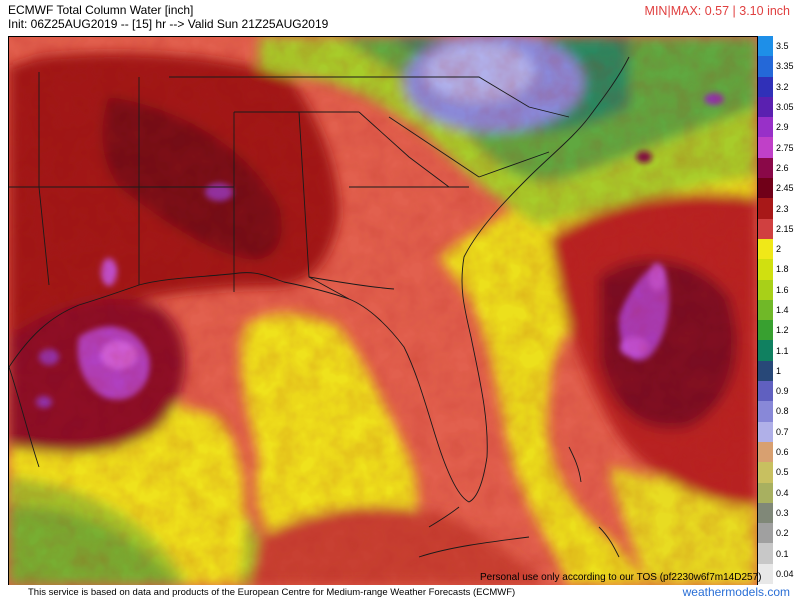 Image resolution: width=800 pixels, height=600 pixels. Describe the element at coordinates (782, 472) in the screenshot. I see `colorbar-label: 0.5` at that location.